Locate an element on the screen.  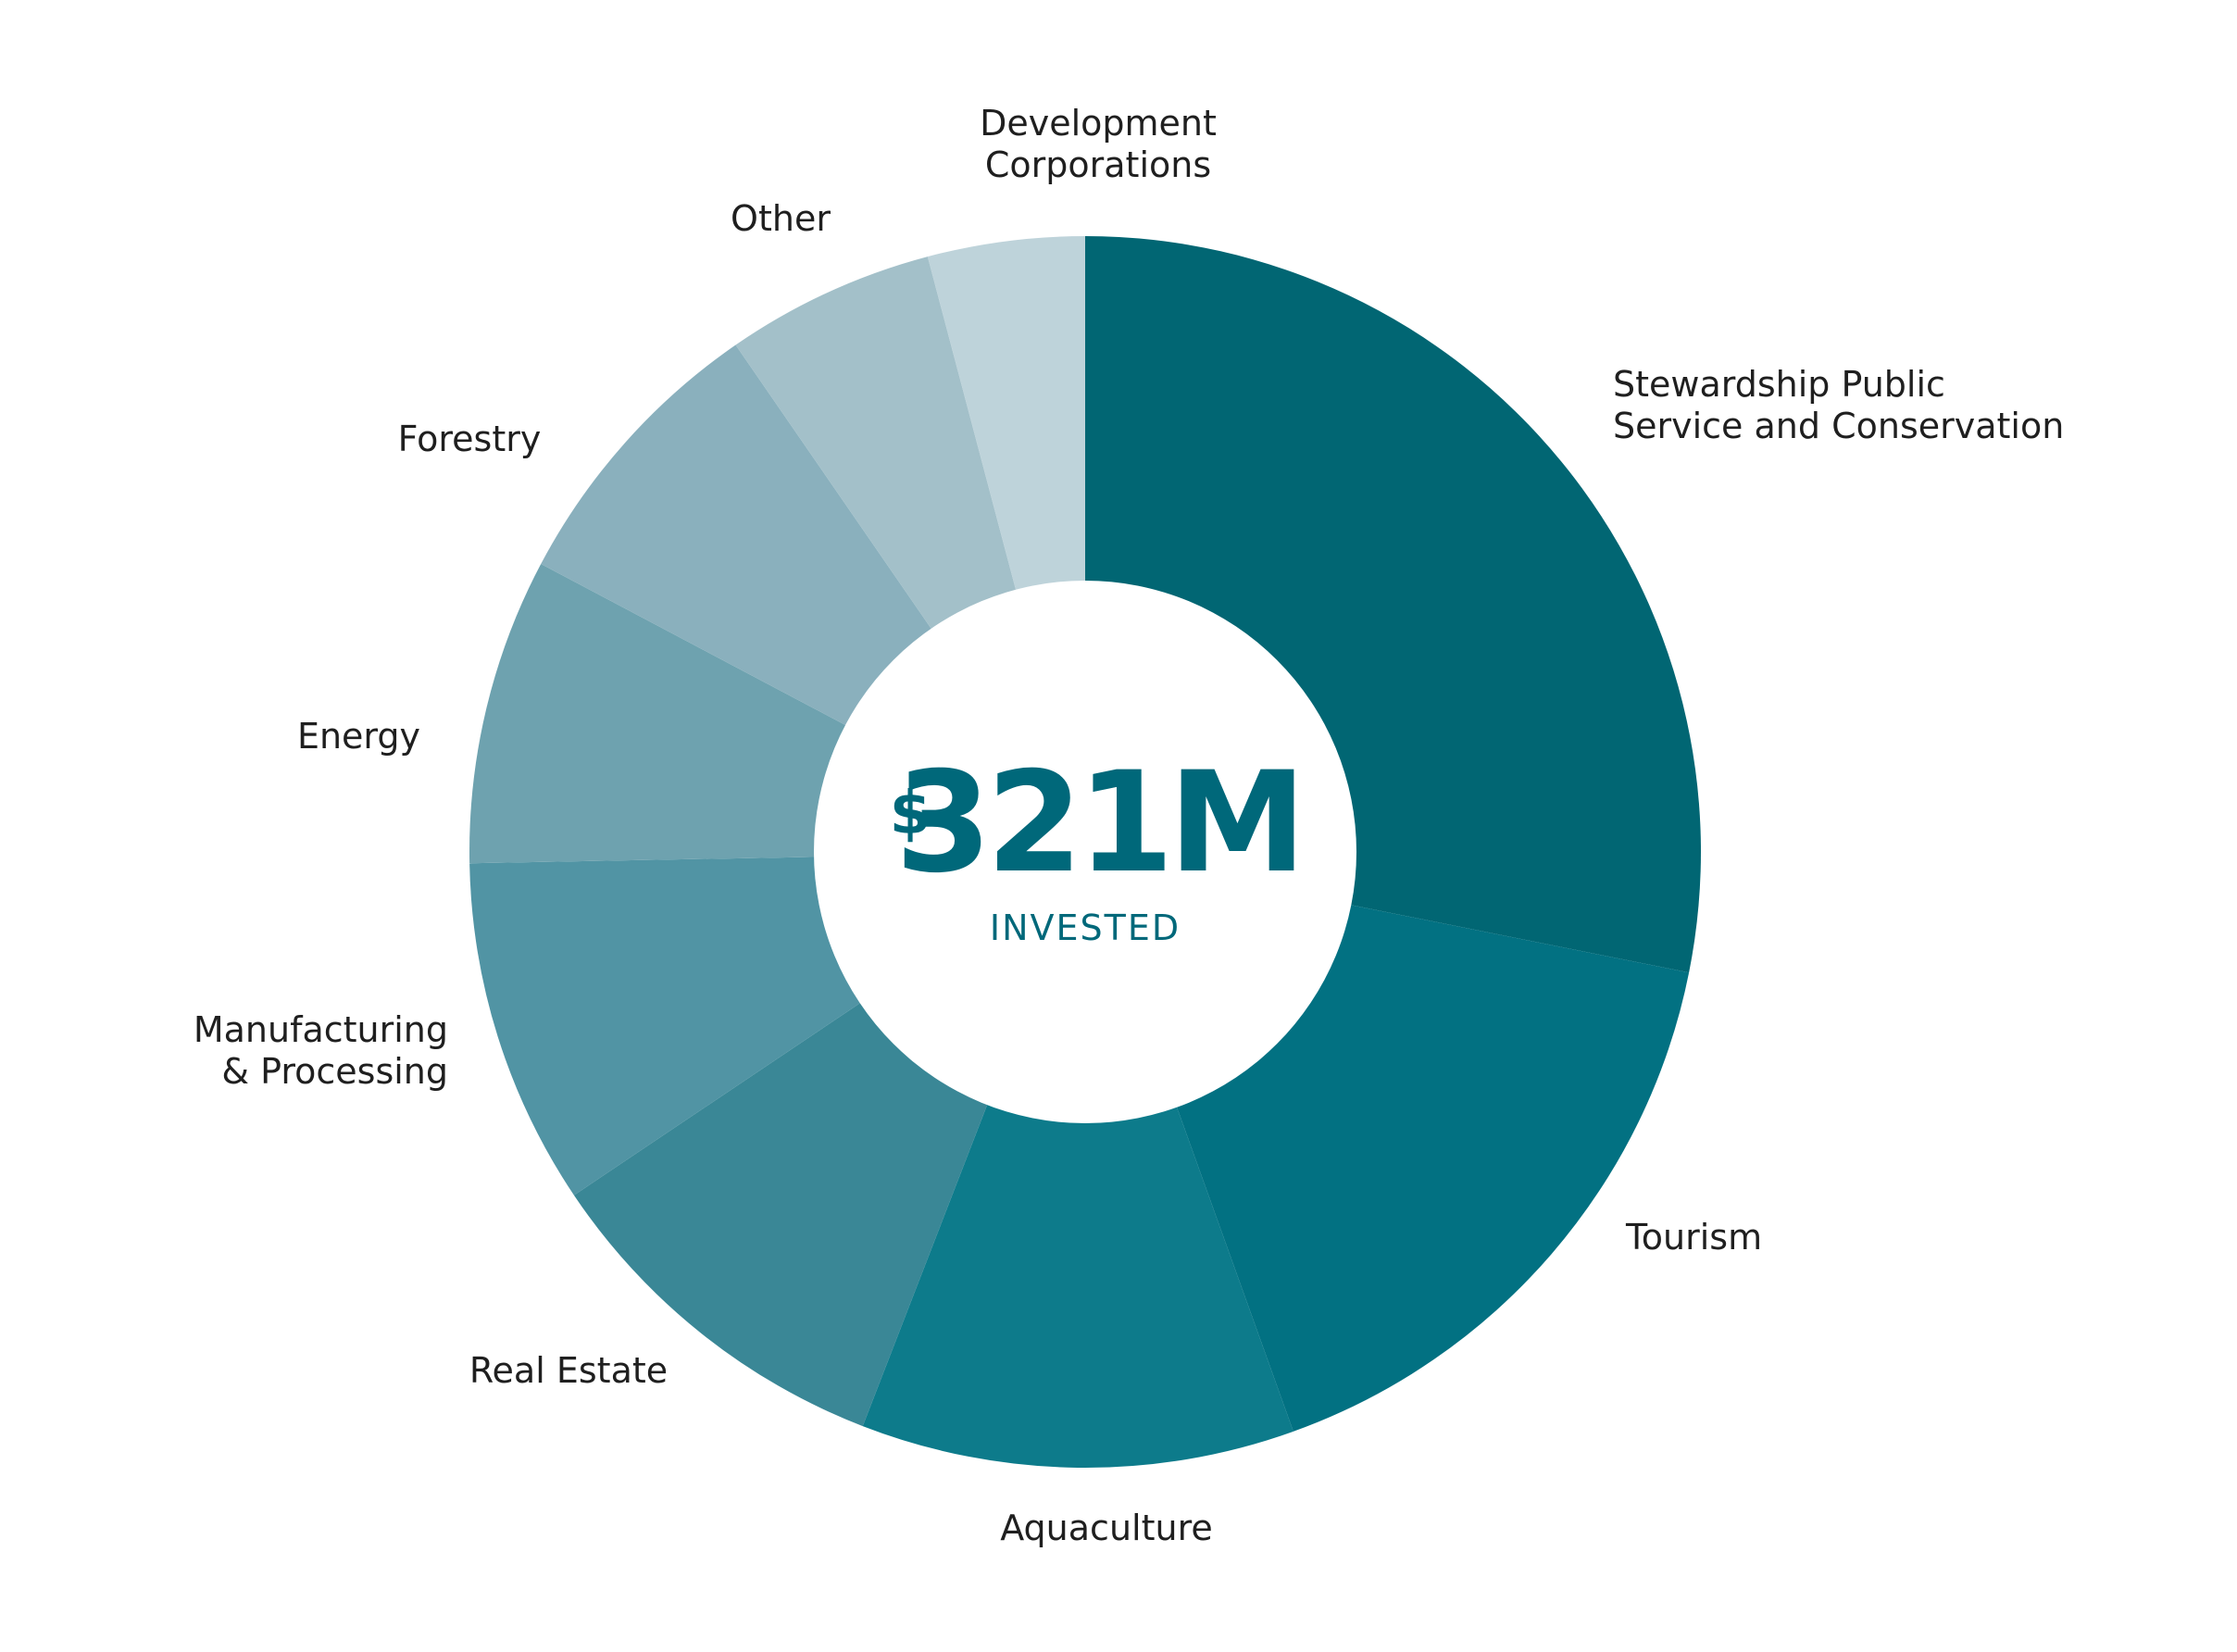
center-currency-symbol: $ is located at coordinates (910, 814).